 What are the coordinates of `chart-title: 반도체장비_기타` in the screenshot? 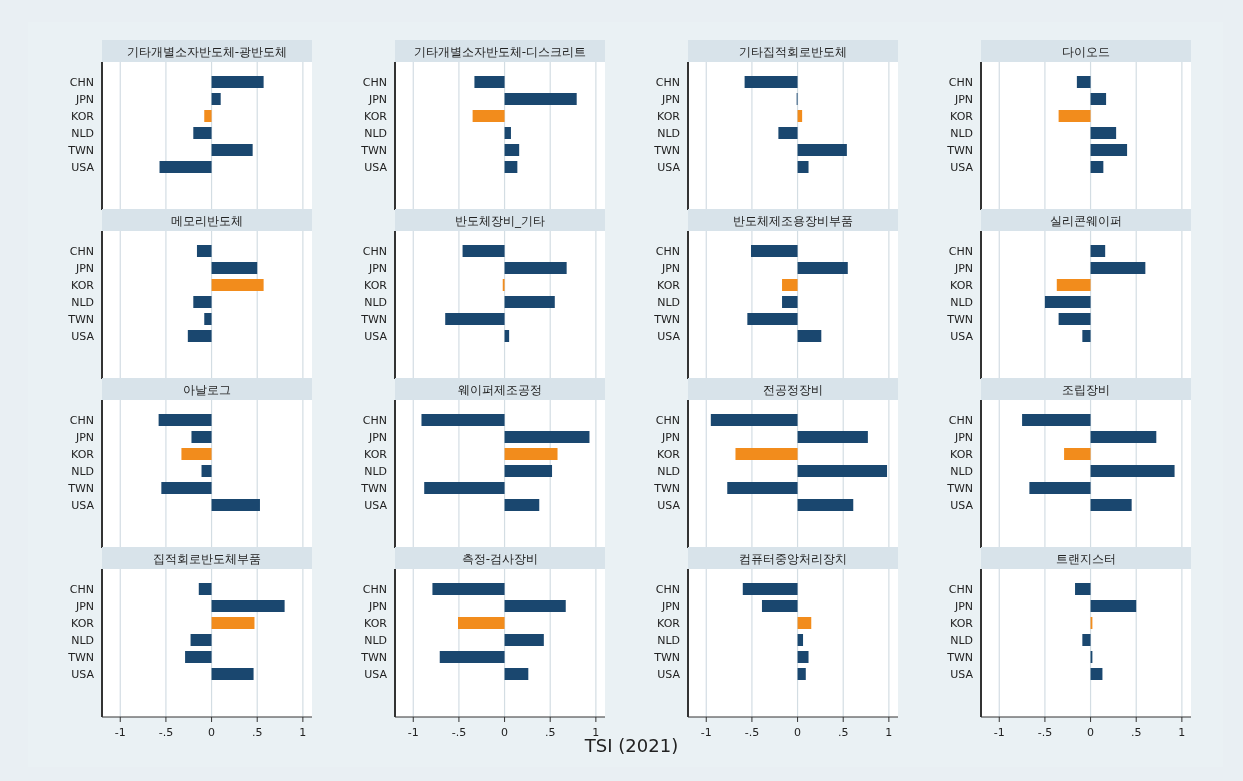 It's located at (500, 221).